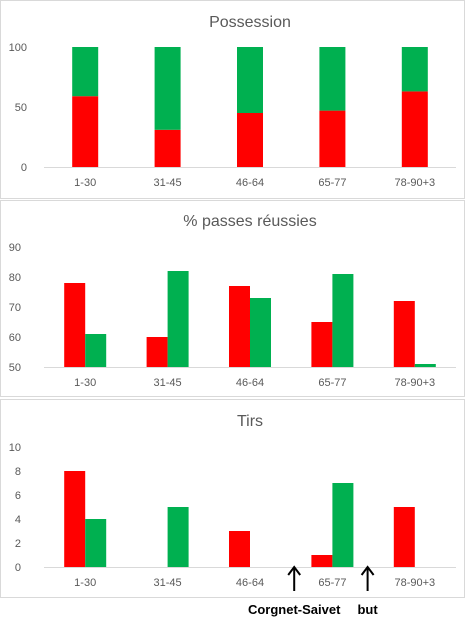  What do you see at coordinates (18, 544) in the screenshot?
I see `y-tick-label: 2` at bounding box center [18, 544].